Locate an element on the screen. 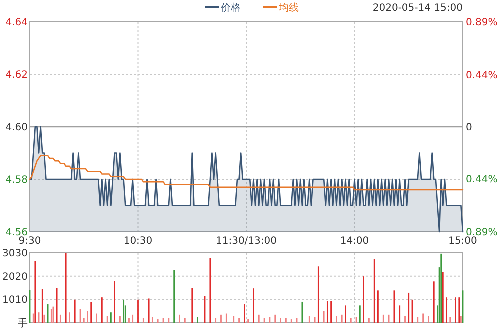 This screenshot has height=333, width=500. y-tick-label: 4.64 is located at coordinates (17, 23).